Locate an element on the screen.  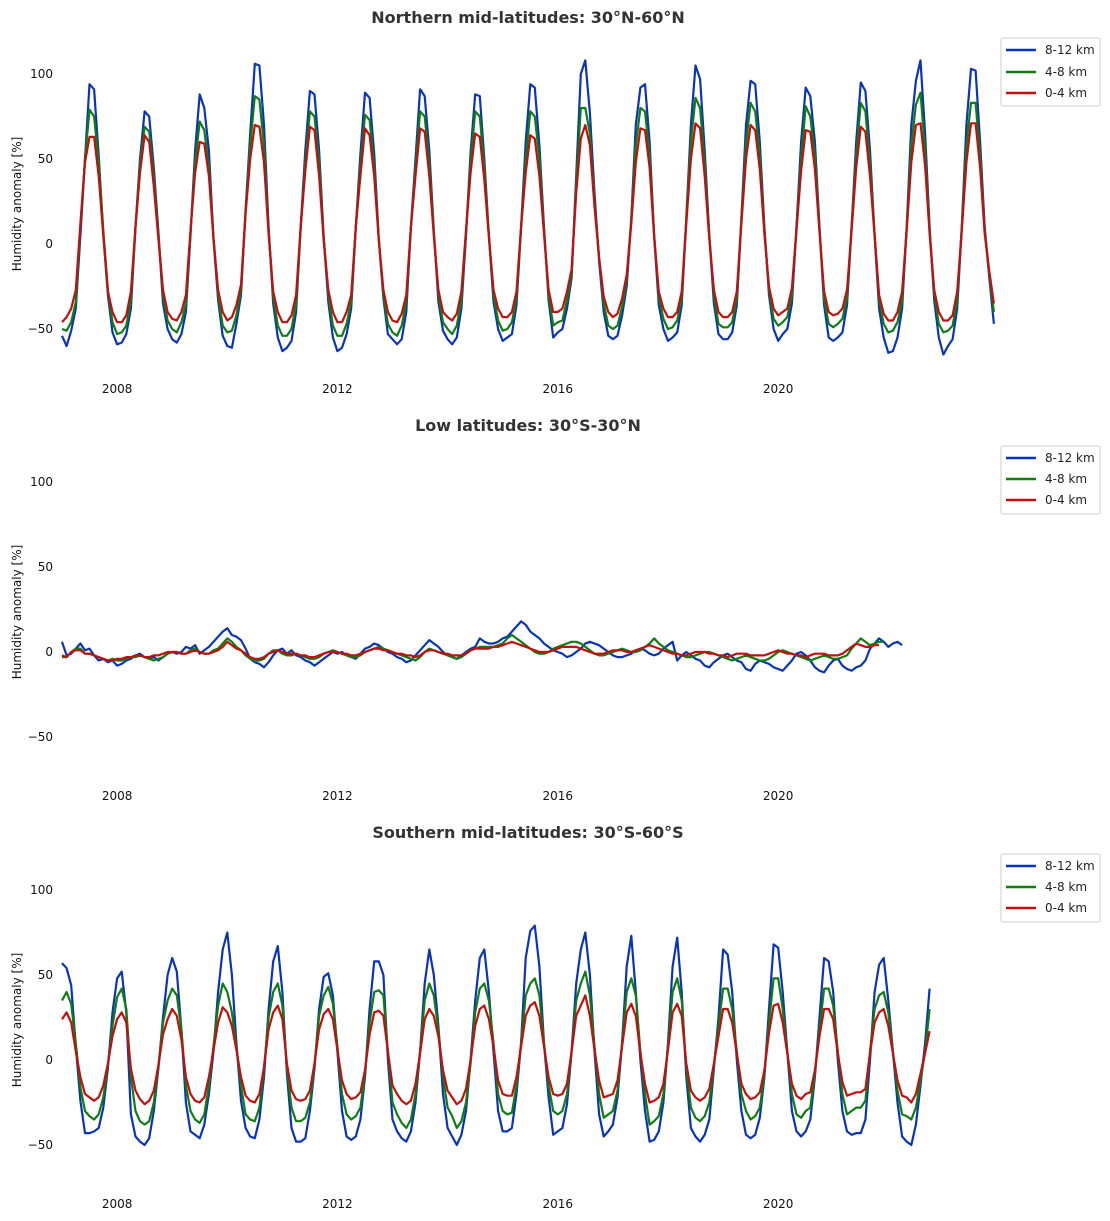
series-line-4-8km is located at coordinates (496, 1050).